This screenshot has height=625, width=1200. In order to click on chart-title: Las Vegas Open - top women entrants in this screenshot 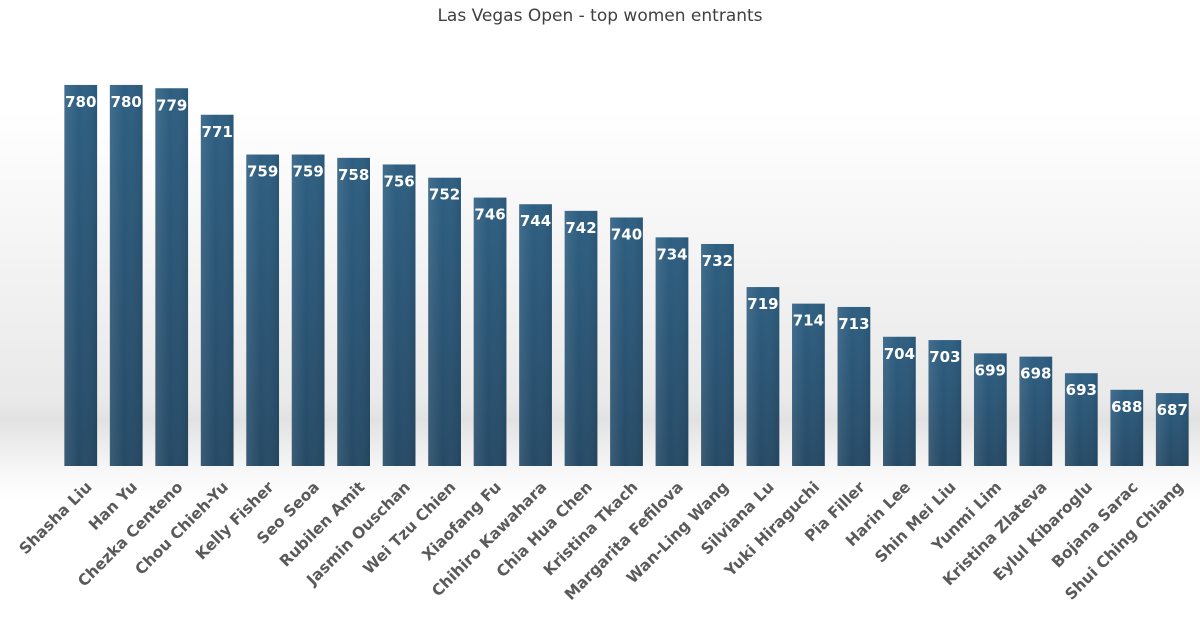, I will do `click(600, 16)`.